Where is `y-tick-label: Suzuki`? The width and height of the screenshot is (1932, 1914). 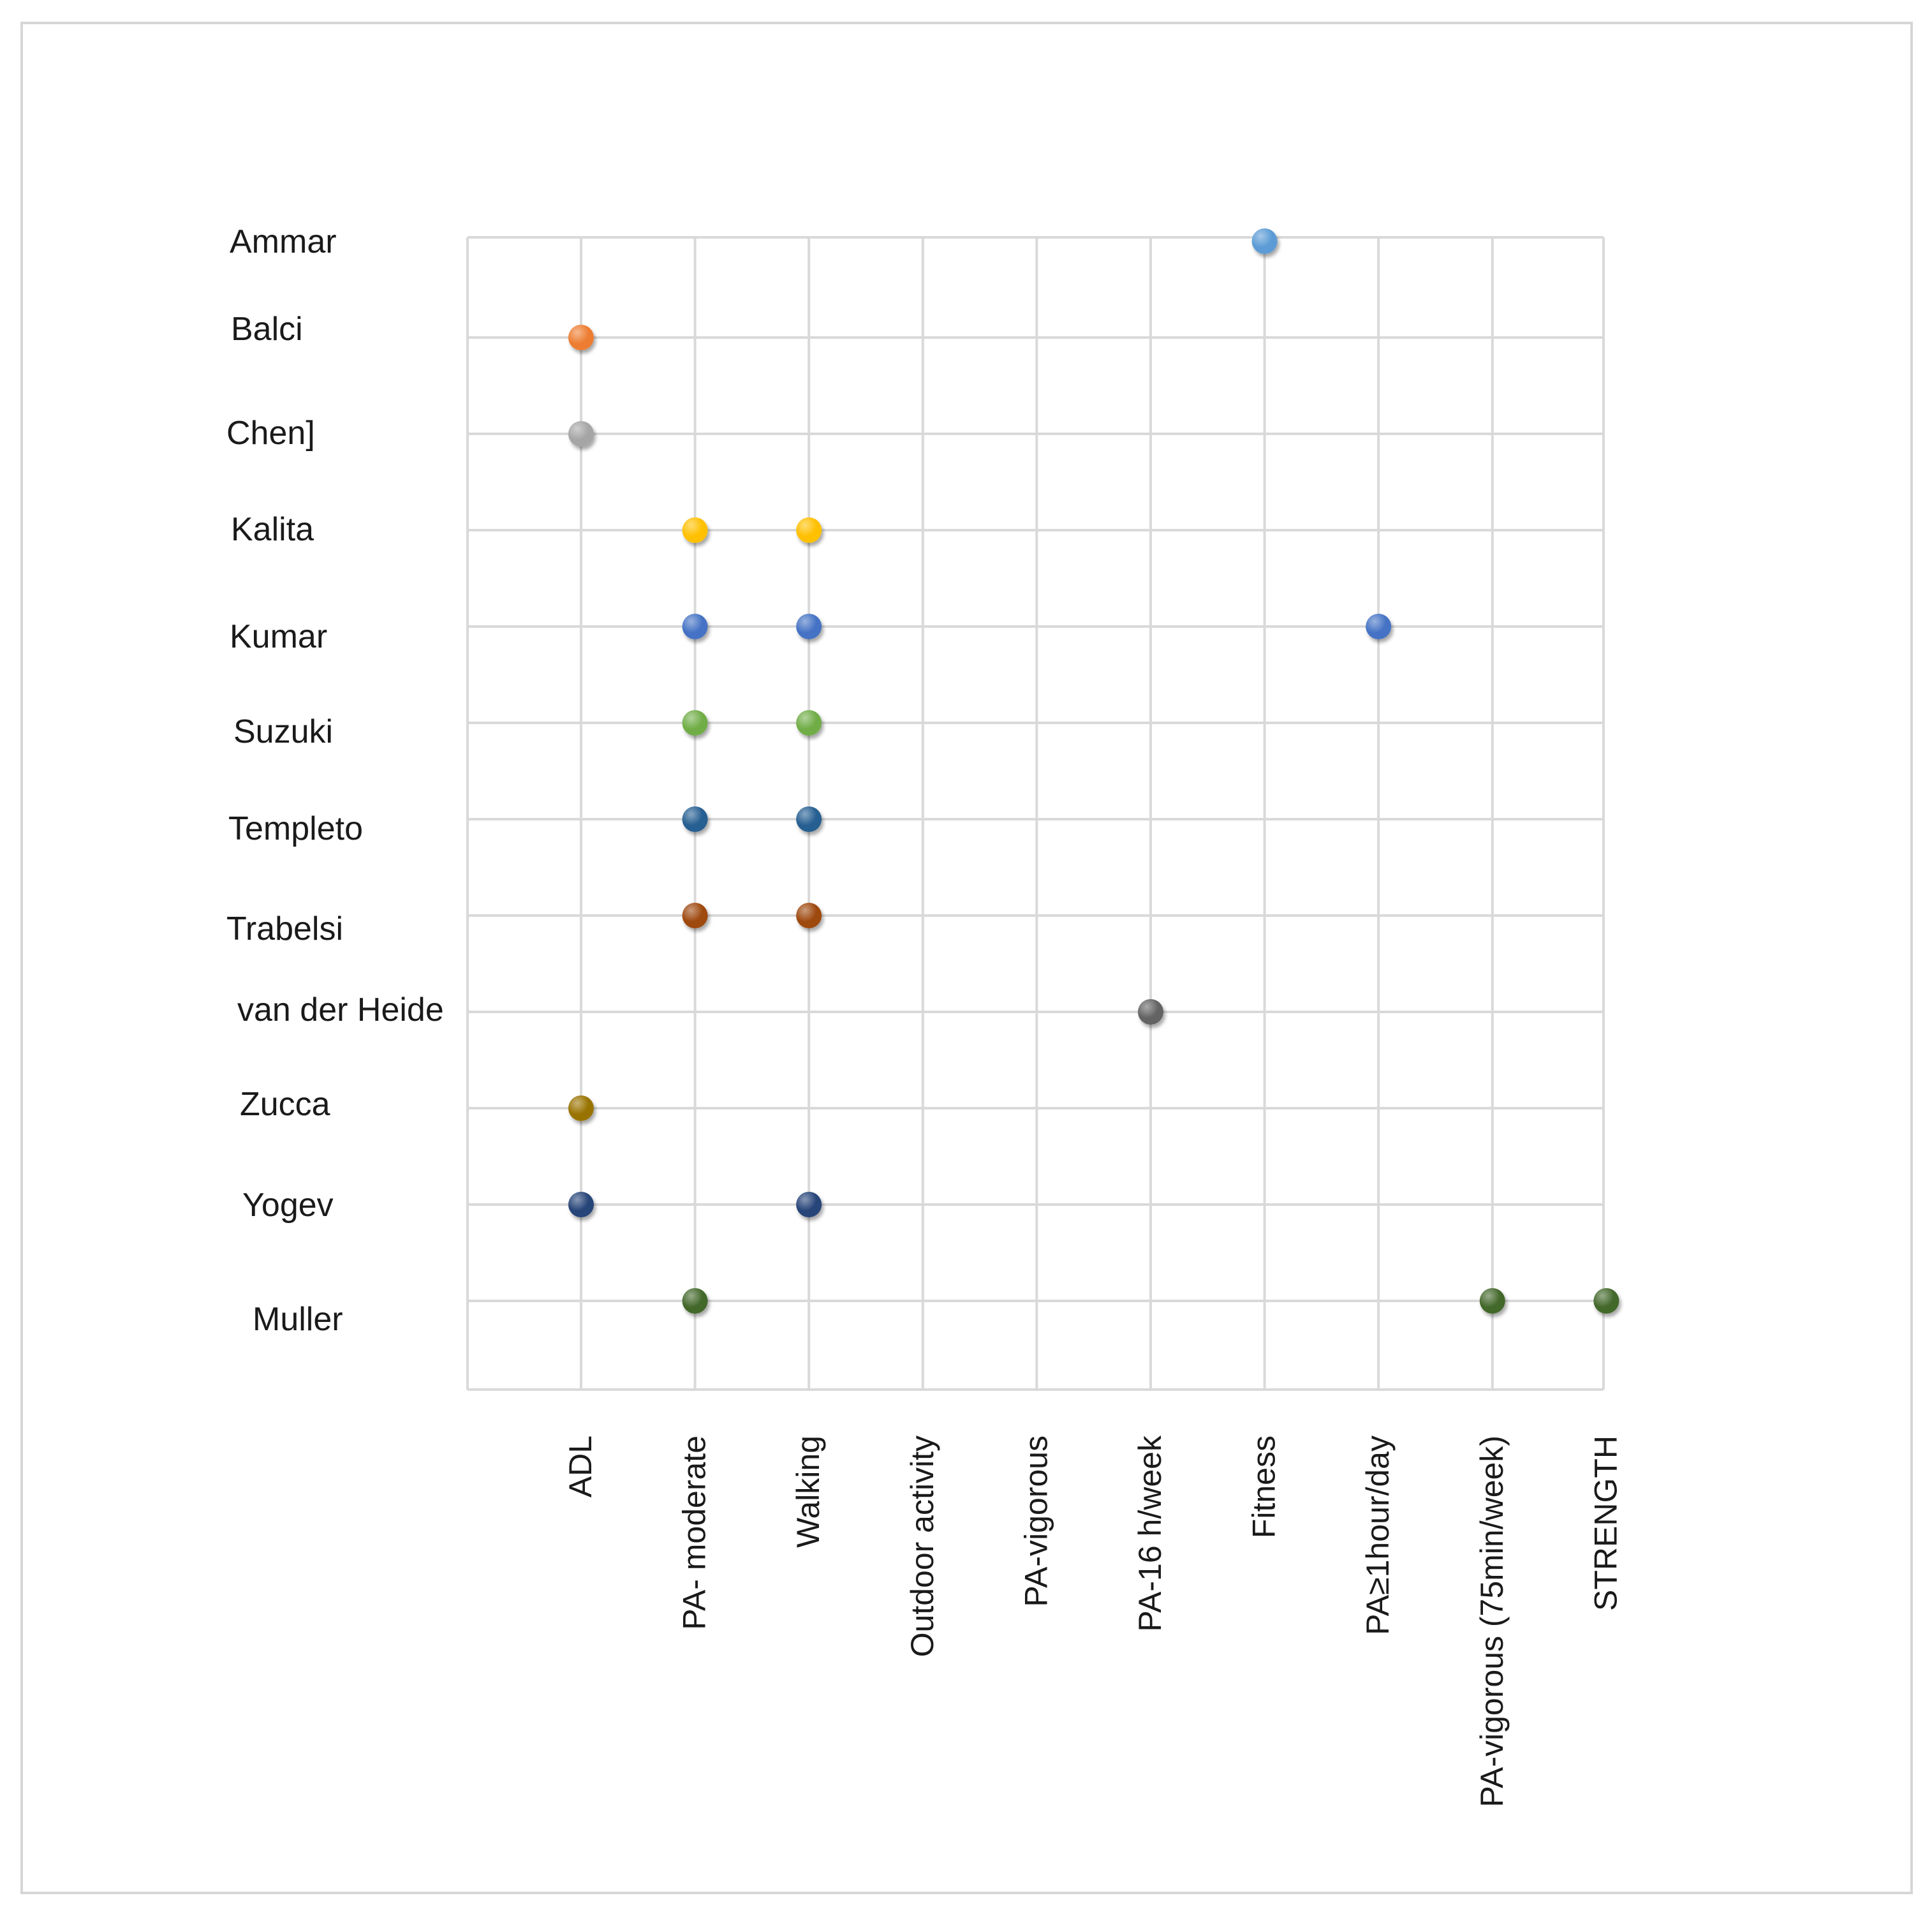 y-tick-label: Suzuki is located at coordinates (283, 731).